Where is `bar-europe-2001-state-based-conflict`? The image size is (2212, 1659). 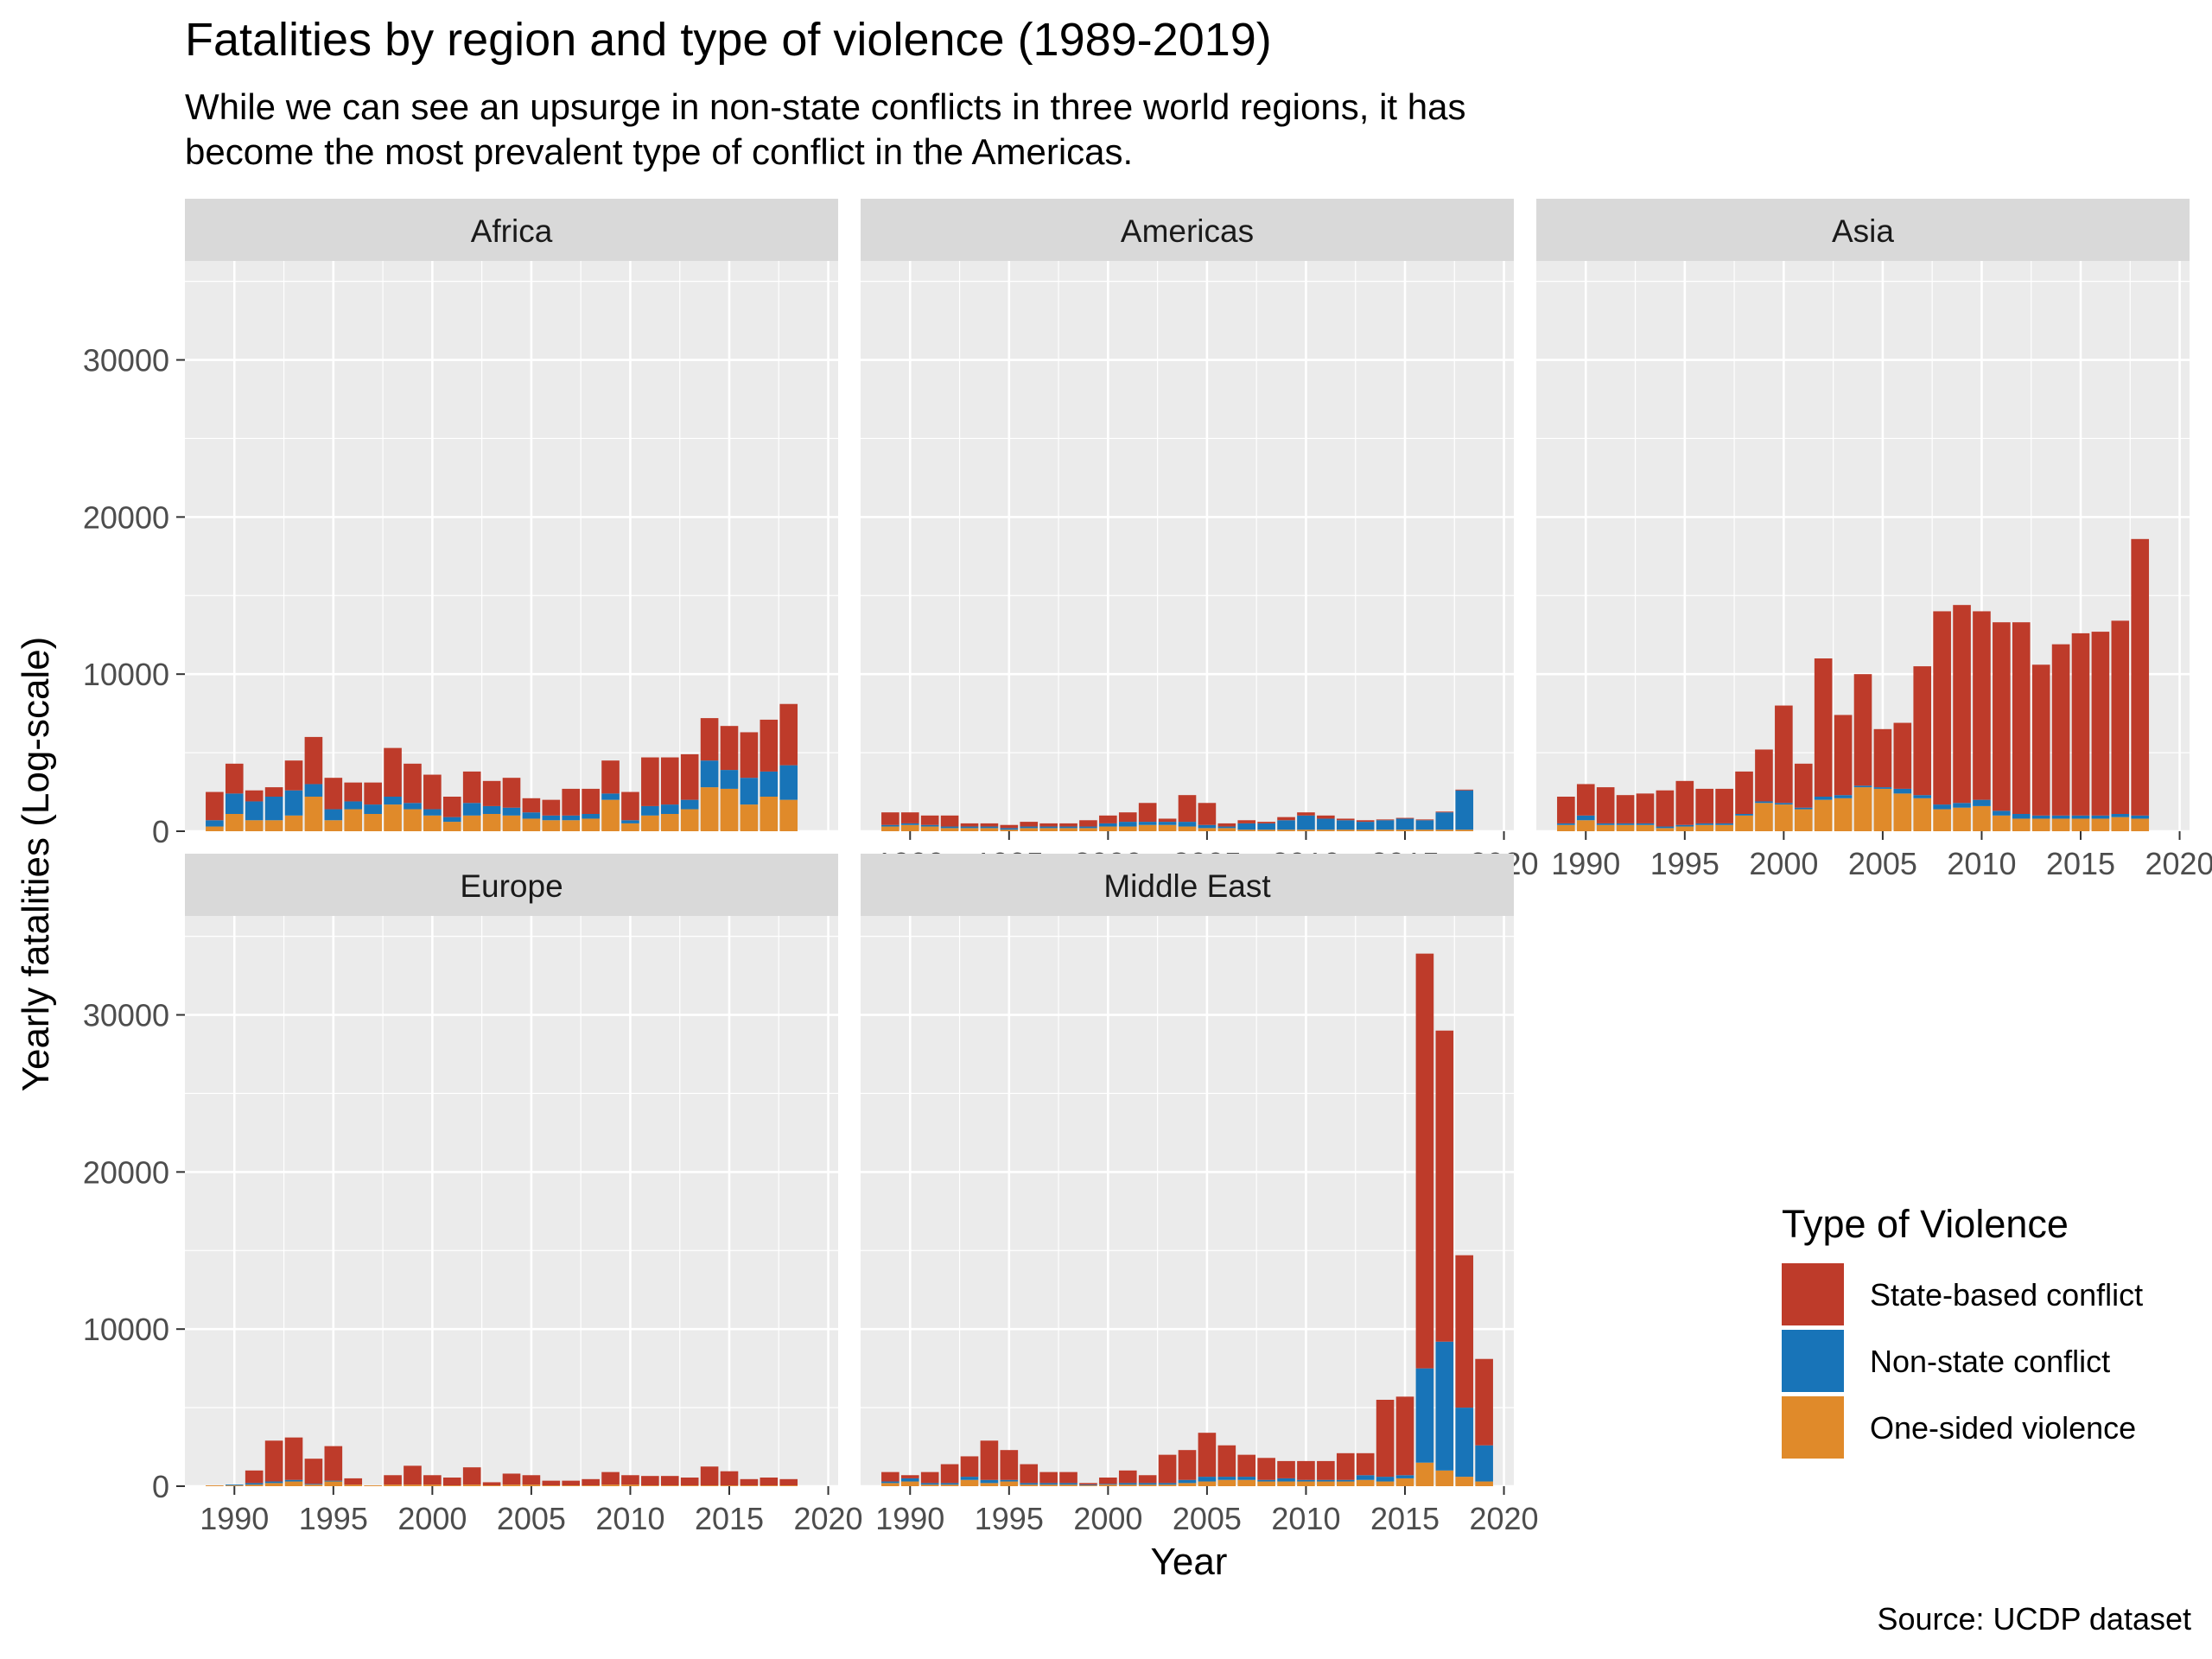 bar-europe-2001-state-based-conflict is located at coordinates (451, 1482).